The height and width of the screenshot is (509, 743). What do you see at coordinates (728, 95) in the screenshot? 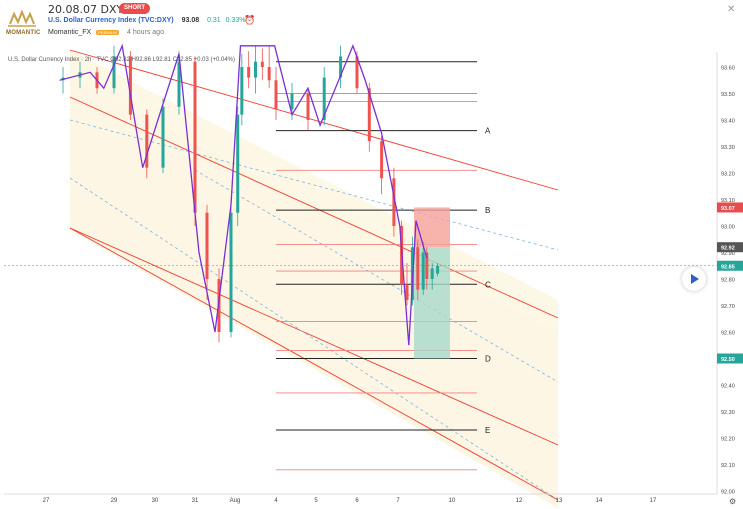
I see `price-axis-tick: 93.50` at bounding box center [728, 95].